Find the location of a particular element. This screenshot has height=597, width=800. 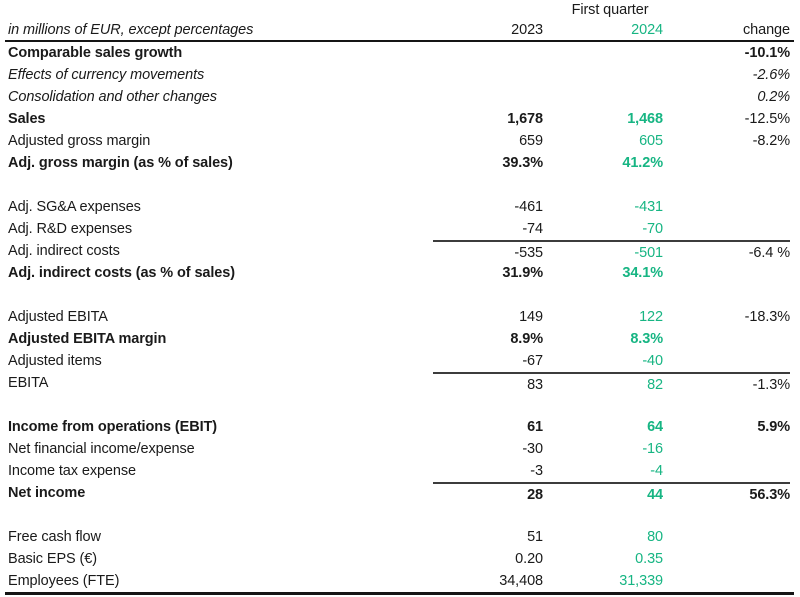

value-2024: 122 is located at coordinates (651, 317).